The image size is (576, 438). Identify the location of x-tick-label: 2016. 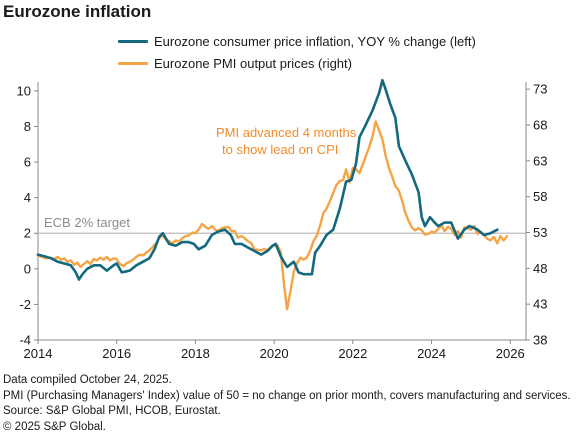
(116, 353).